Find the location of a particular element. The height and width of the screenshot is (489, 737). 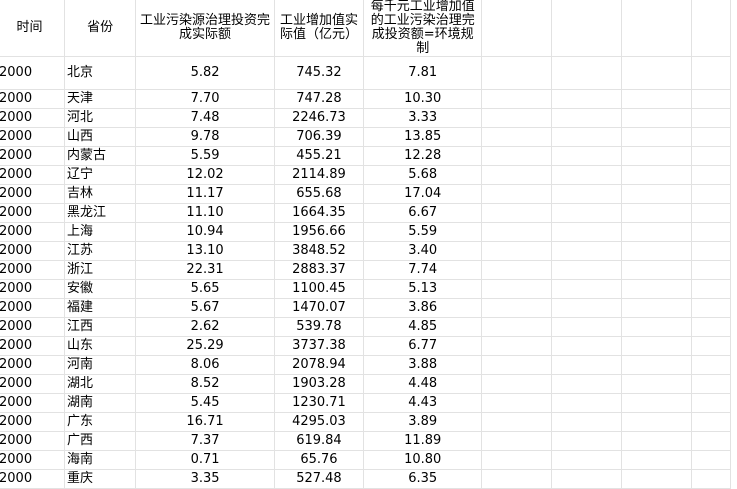

cell: 4.85 is located at coordinates (422, 327).